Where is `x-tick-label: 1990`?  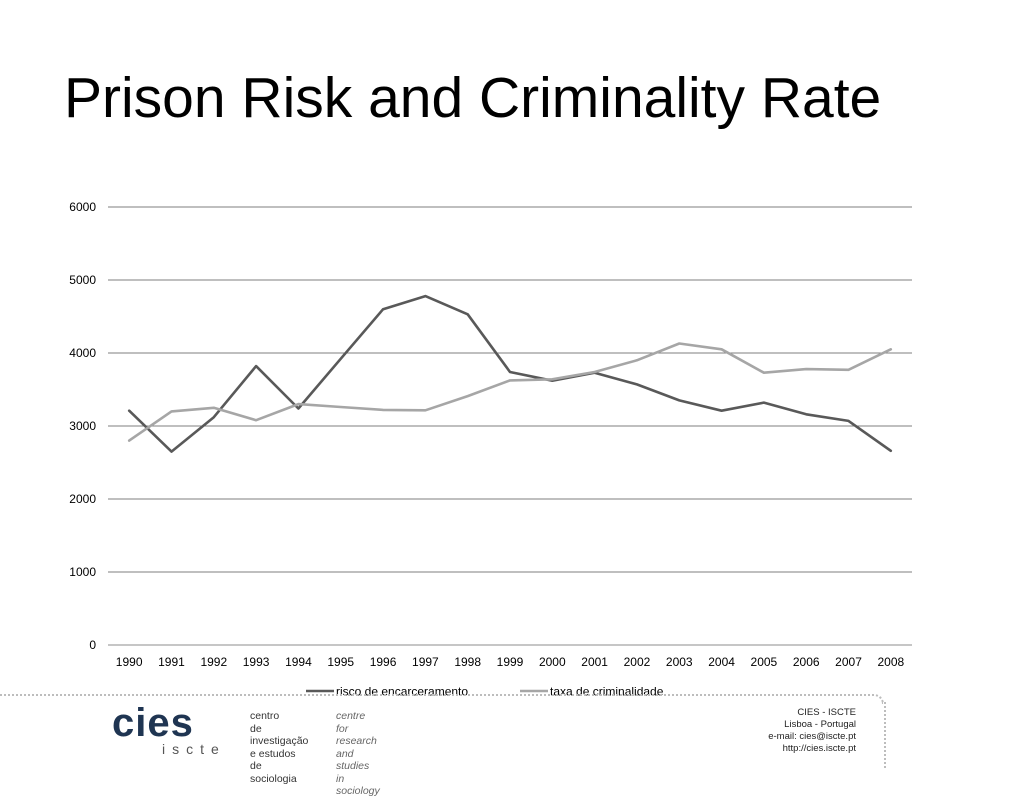
x-tick-label: 1990 is located at coordinates (129, 662).